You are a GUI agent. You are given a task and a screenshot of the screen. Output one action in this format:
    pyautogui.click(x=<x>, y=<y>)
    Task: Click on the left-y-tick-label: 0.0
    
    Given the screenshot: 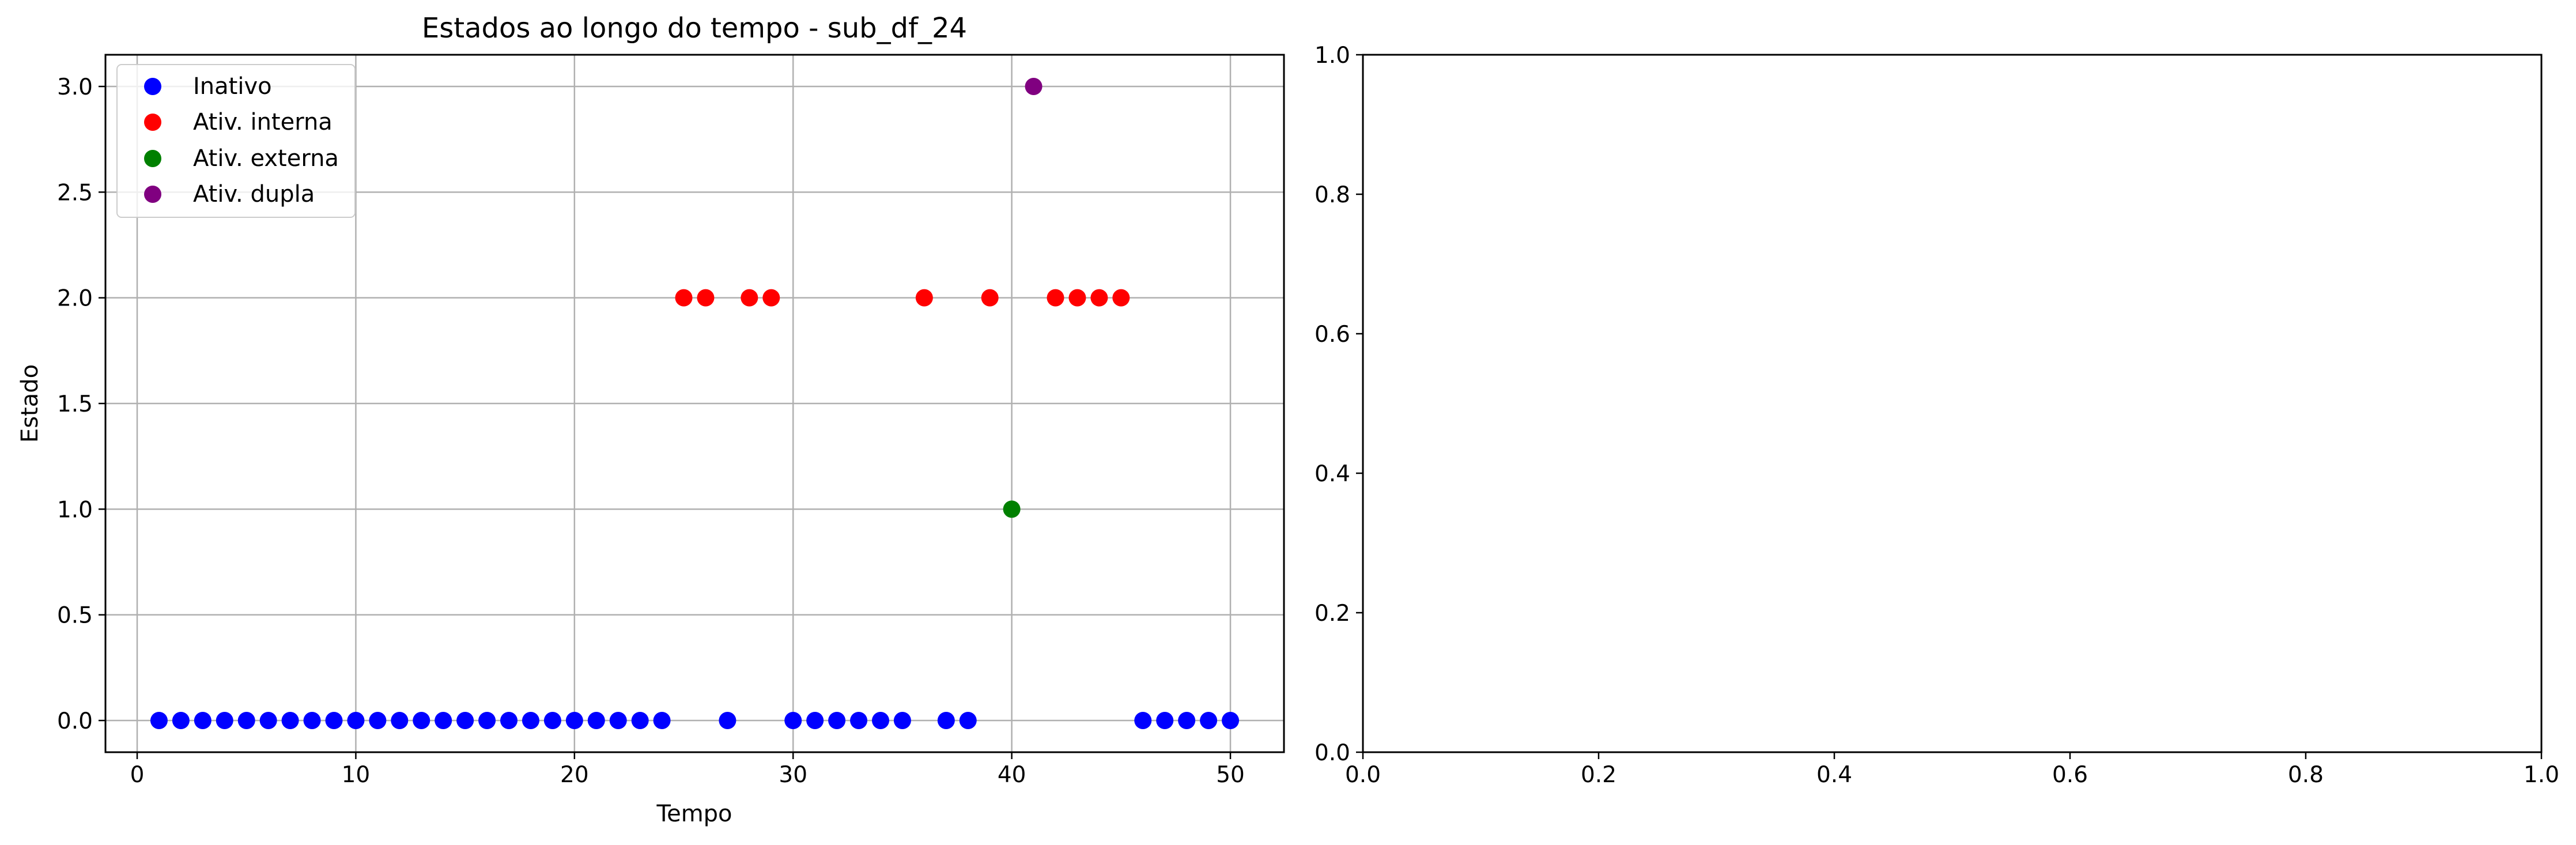 What is the action you would take?
    pyautogui.click(x=75, y=721)
    